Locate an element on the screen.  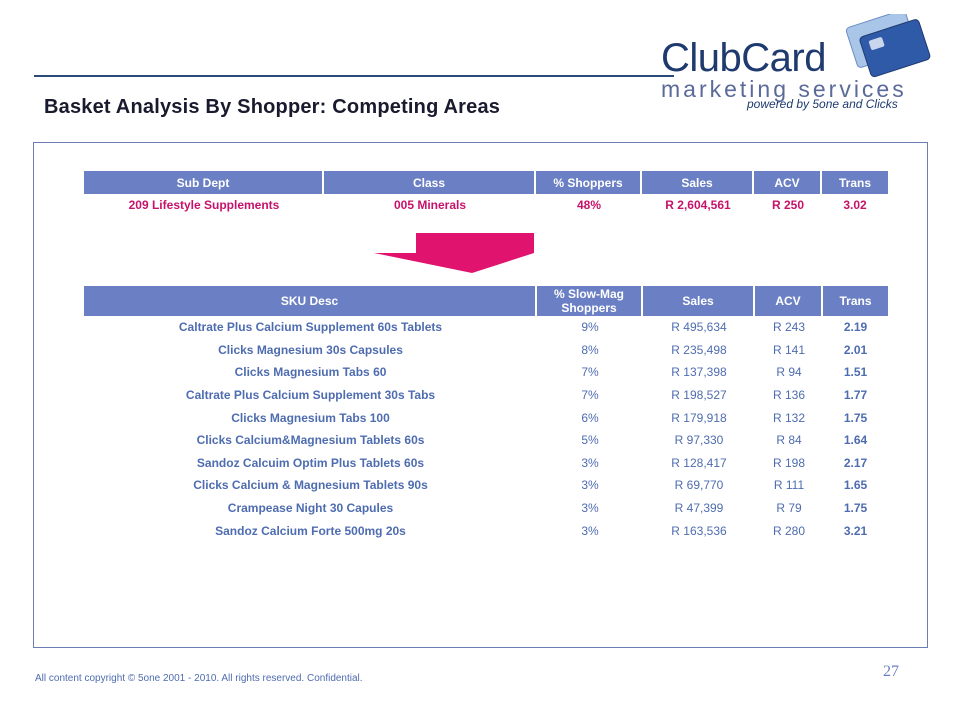
sku-desc: Clicks Magnesium 30s Capsules is located at coordinates (310, 349).